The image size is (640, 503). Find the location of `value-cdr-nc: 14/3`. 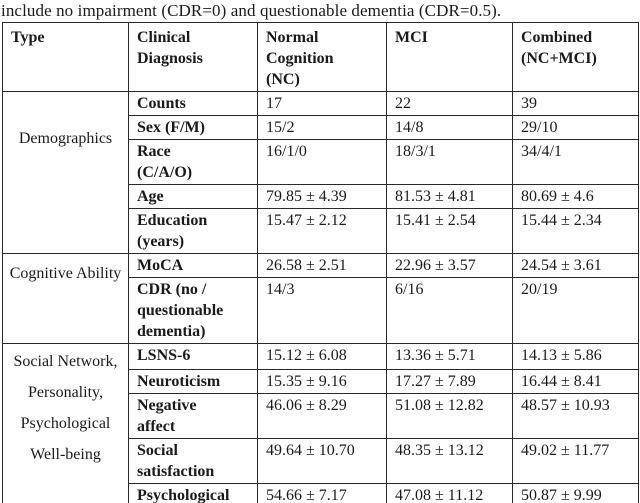

value-cdr-nc: 14/3 is located at coordinates (322, 310).